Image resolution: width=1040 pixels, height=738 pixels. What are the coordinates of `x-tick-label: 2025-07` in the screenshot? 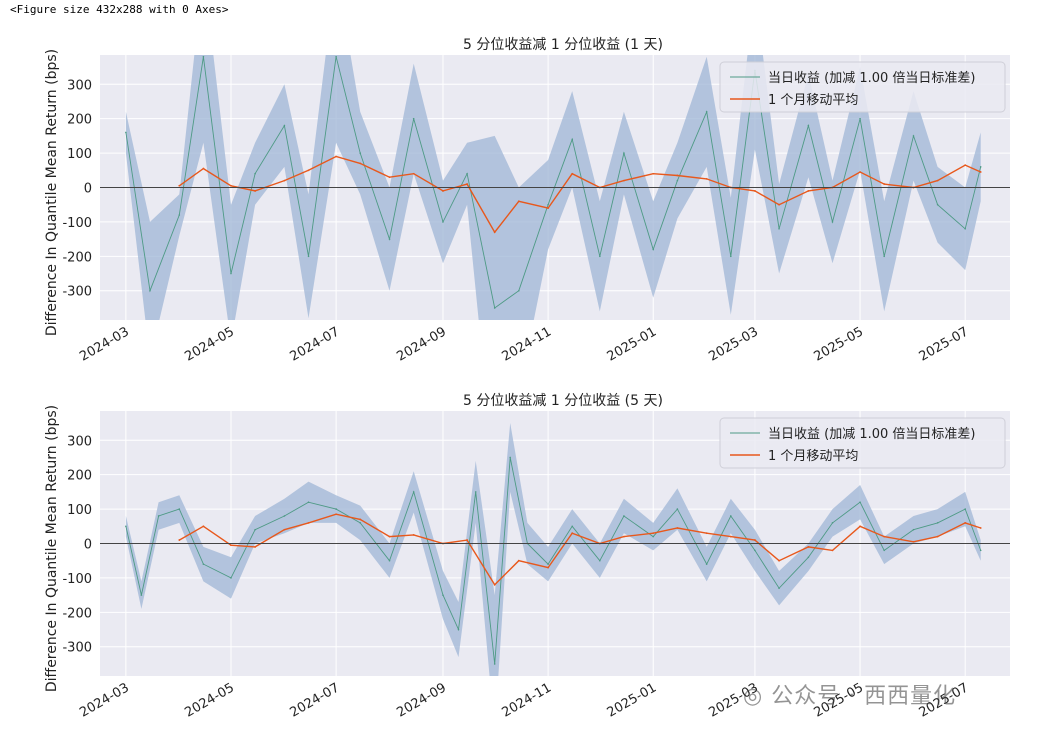 It's located at (944, 344).